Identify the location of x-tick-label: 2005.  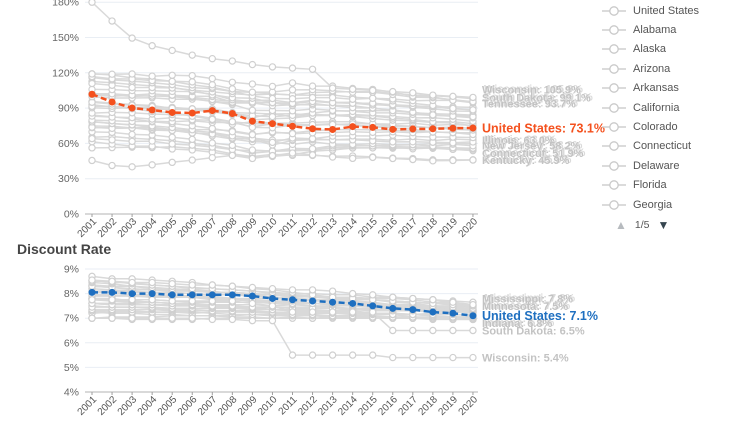
(168, 228).